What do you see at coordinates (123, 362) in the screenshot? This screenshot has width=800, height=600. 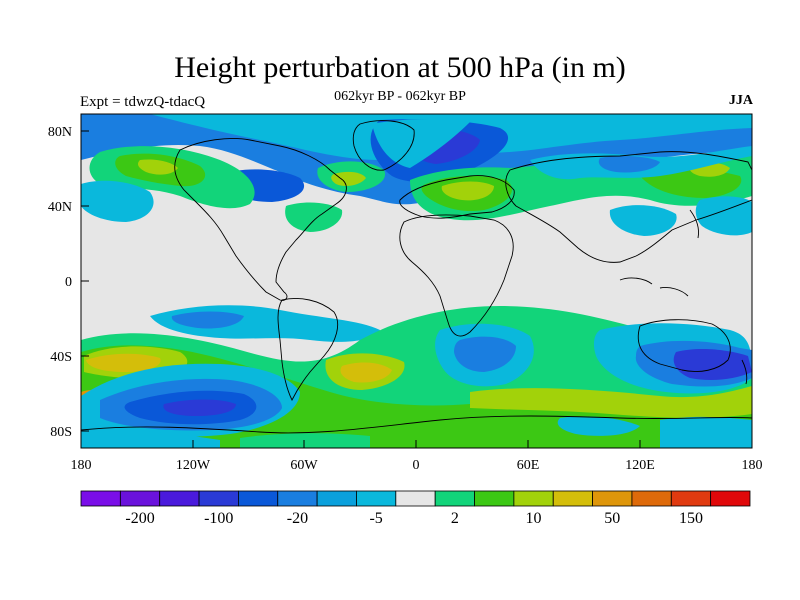 I see `contour-spac-mustard` at bounding box center [123, 362].